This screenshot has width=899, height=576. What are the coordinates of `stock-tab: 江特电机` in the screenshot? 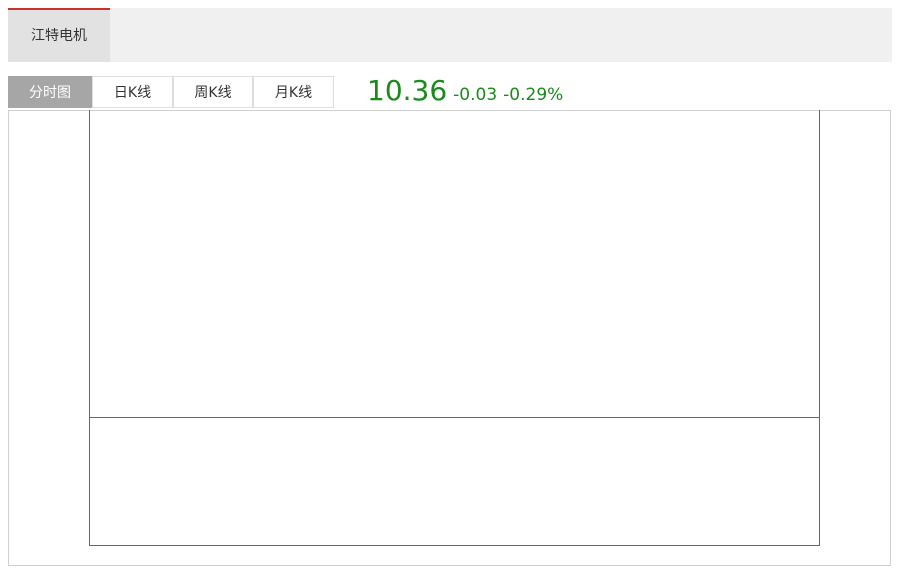 It's located at (59, 35).